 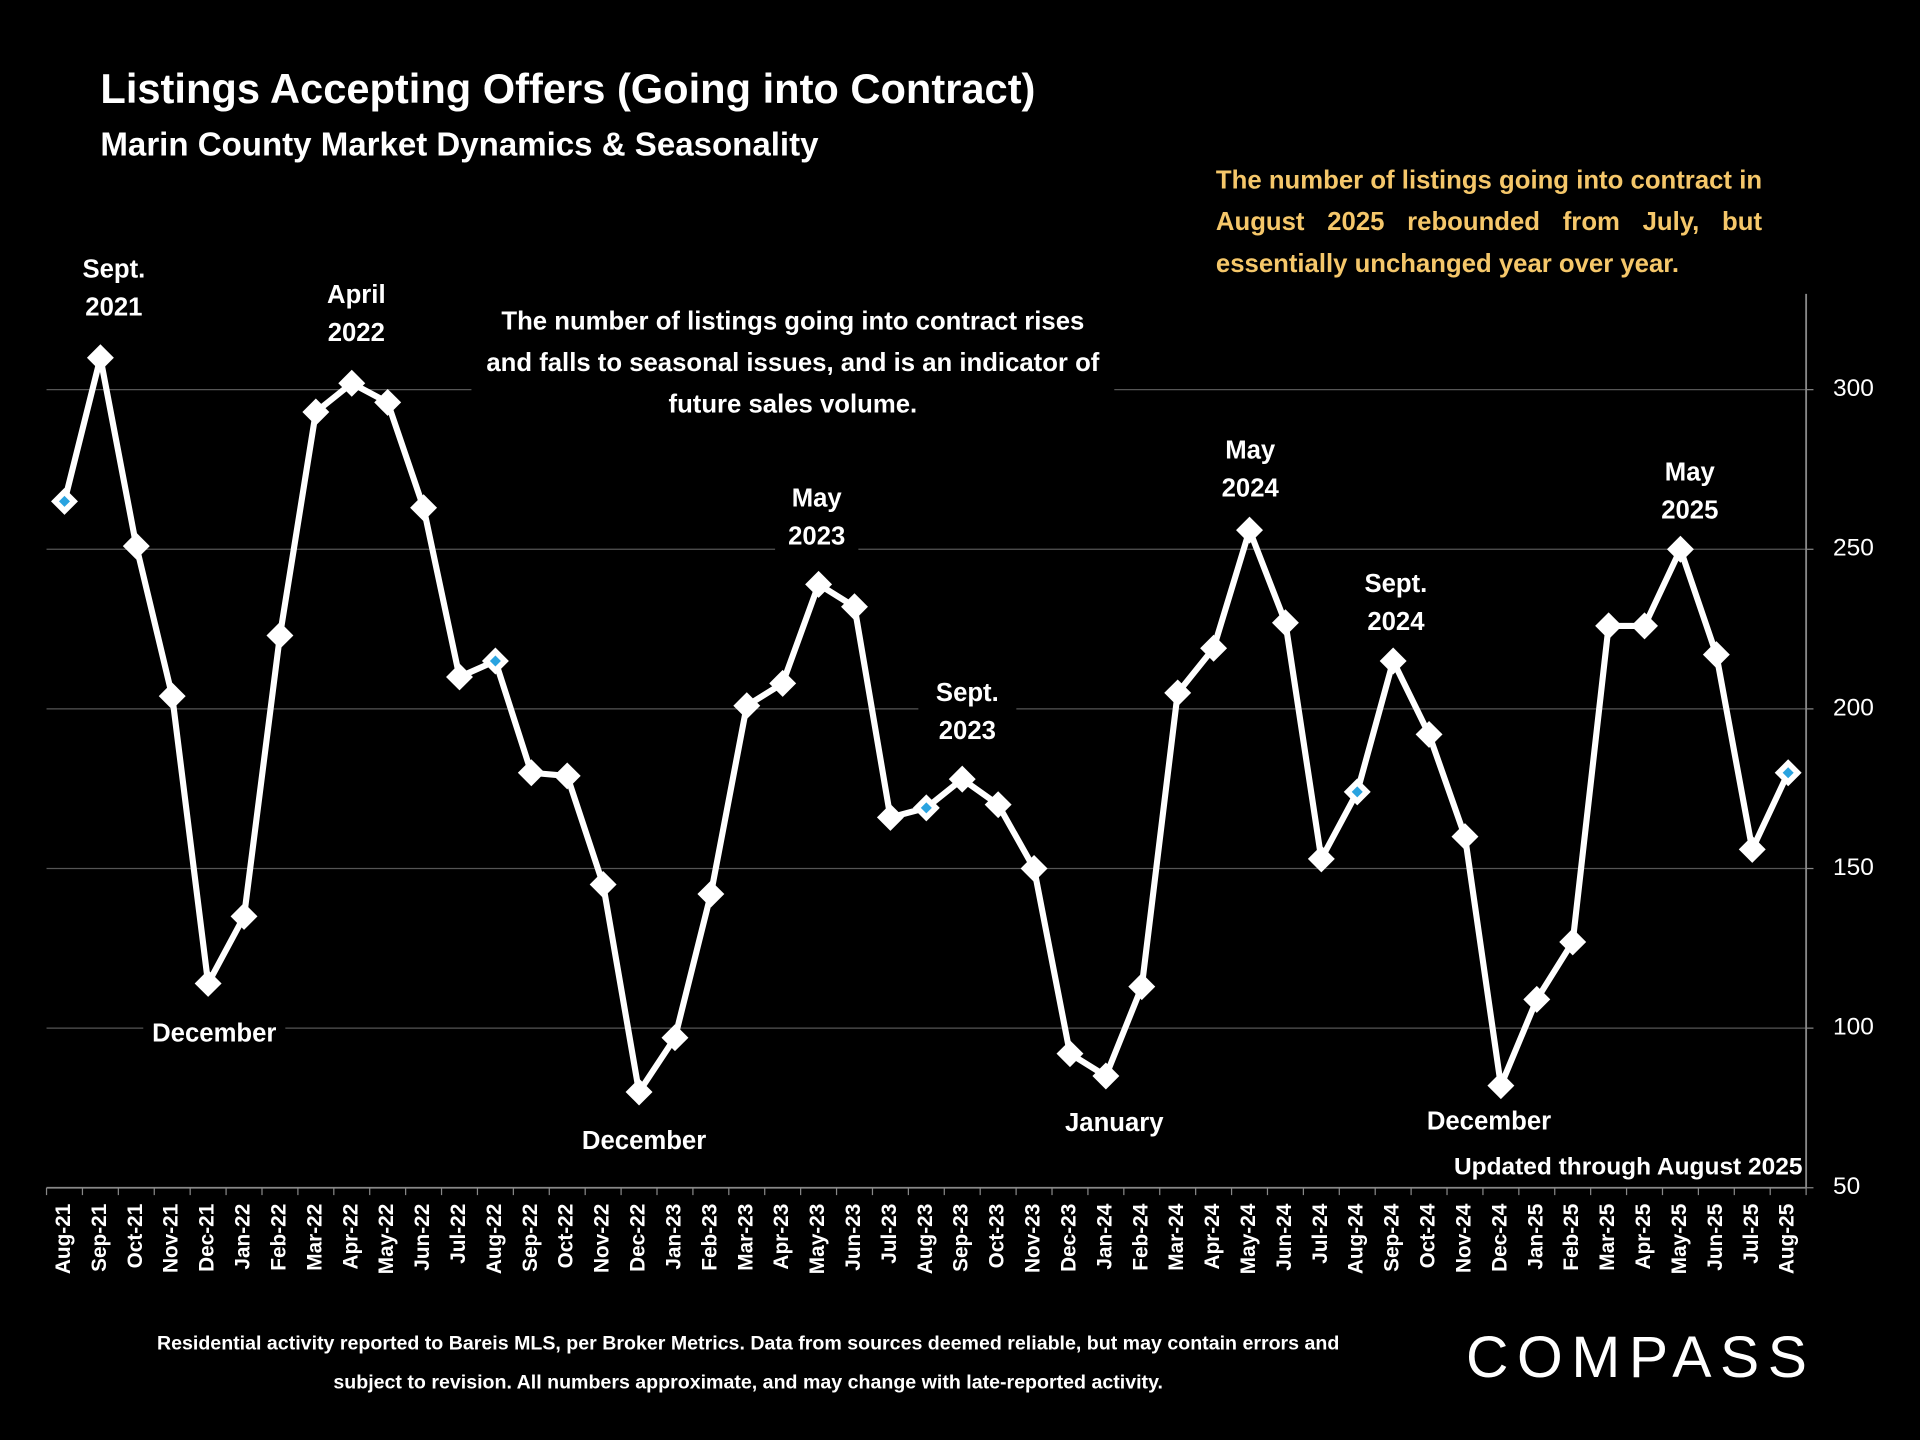 I want to click on x-tick-label: Jun-23, so click(x=853, y=1237).